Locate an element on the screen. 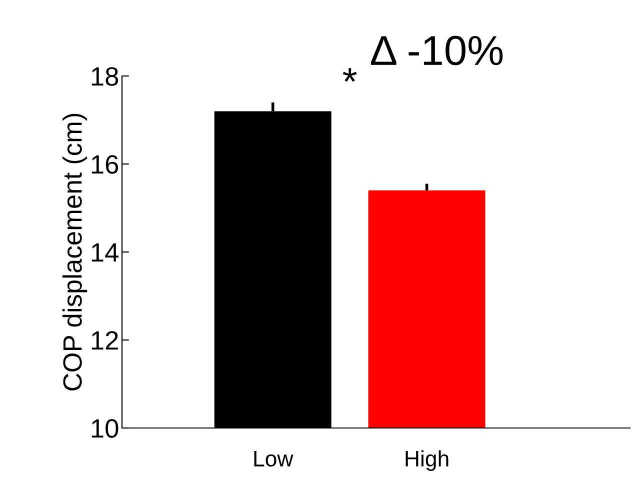 Image resolution: width=633 pixels, height=496 pixels. y-tick-label: 16 is located at coordinates (105, 164).